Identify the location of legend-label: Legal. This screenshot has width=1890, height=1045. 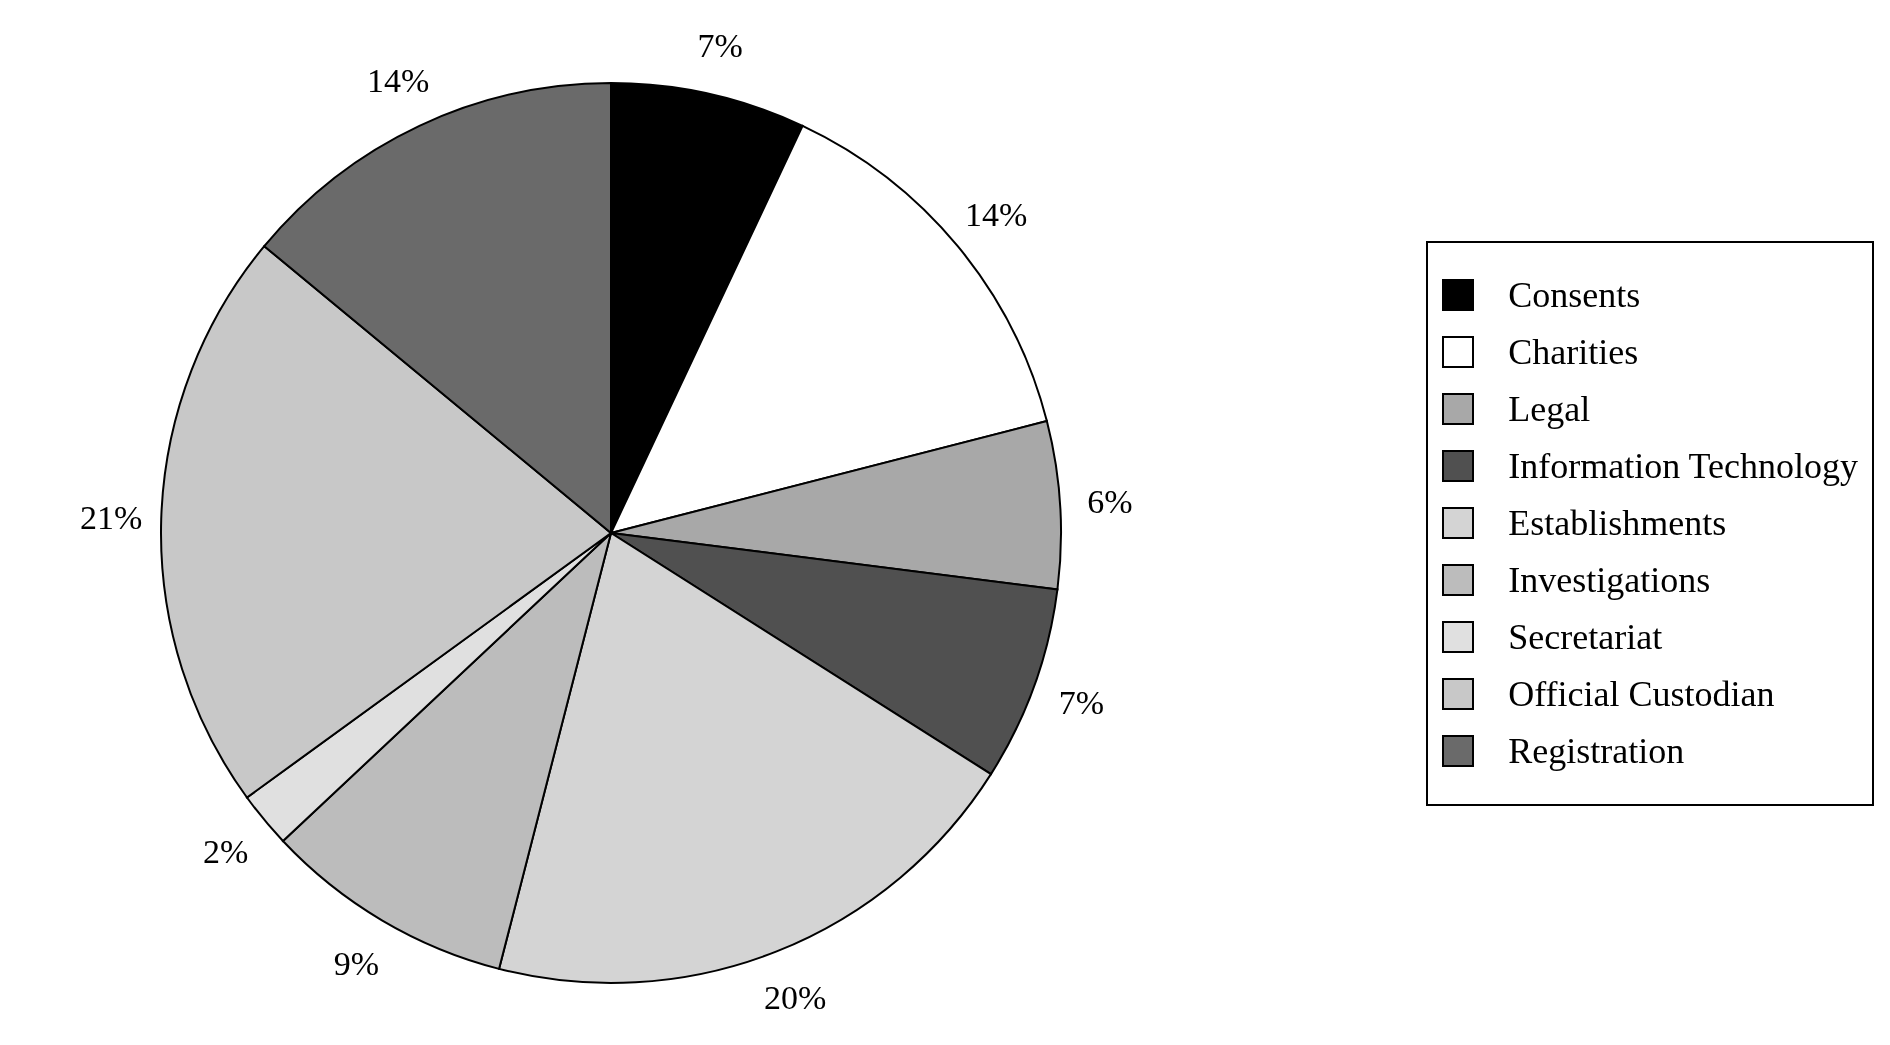
(1549, 409).